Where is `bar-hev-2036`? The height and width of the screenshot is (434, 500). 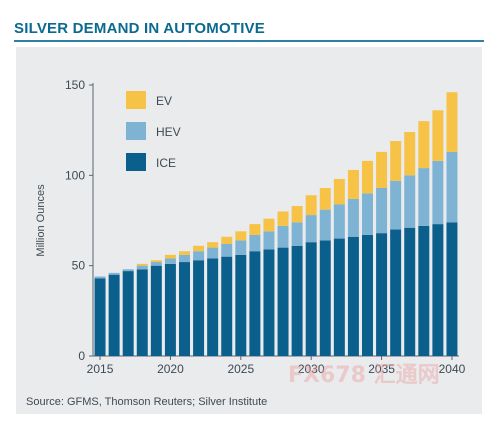 bar-hev-2036 is located at coordinates (396, 205).